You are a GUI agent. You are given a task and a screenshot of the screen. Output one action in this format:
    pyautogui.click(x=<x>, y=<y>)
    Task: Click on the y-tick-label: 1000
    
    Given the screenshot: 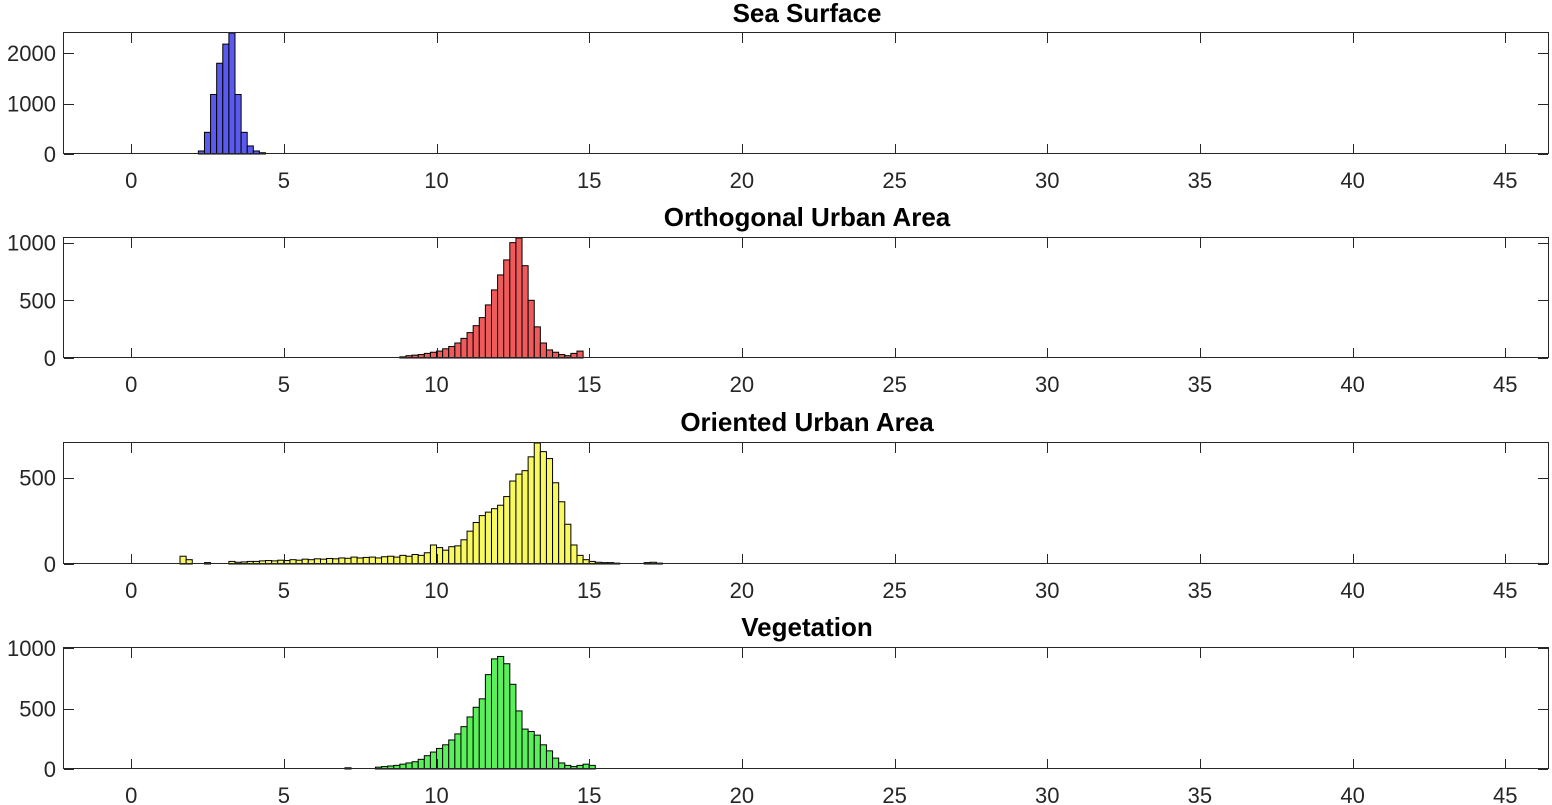 What is the action you would take?
    pyautogui.click(x=31, y=104)
    